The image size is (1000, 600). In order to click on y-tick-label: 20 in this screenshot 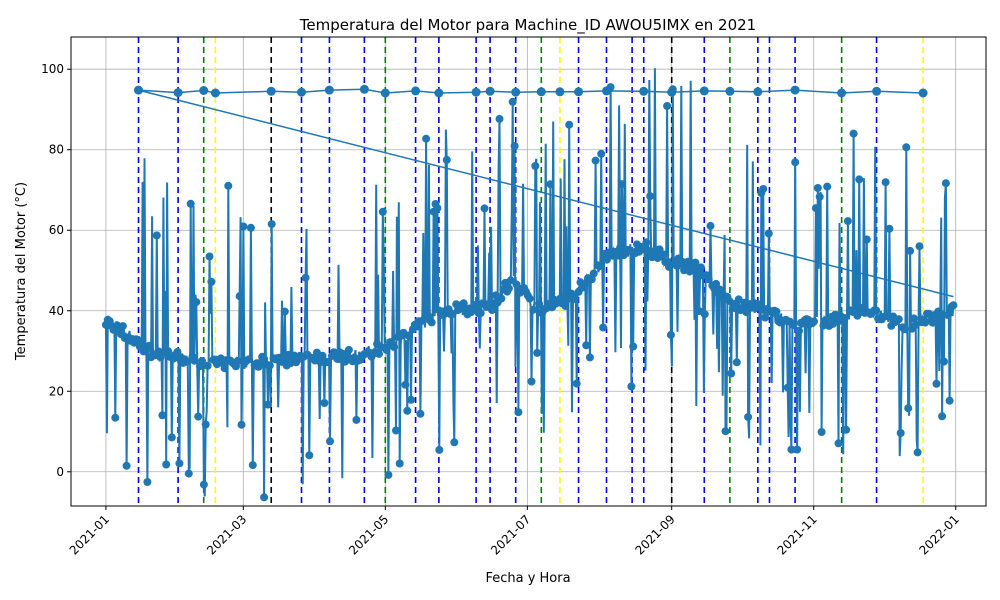, I will do `click(56, 391)`.